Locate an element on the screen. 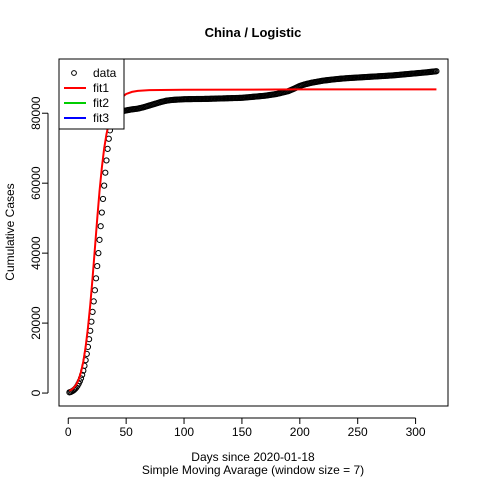 Image resolution: width=480 pixels, height=480 pixels. legend-fit1-label: fit1 is located at coordinates (101, 88).